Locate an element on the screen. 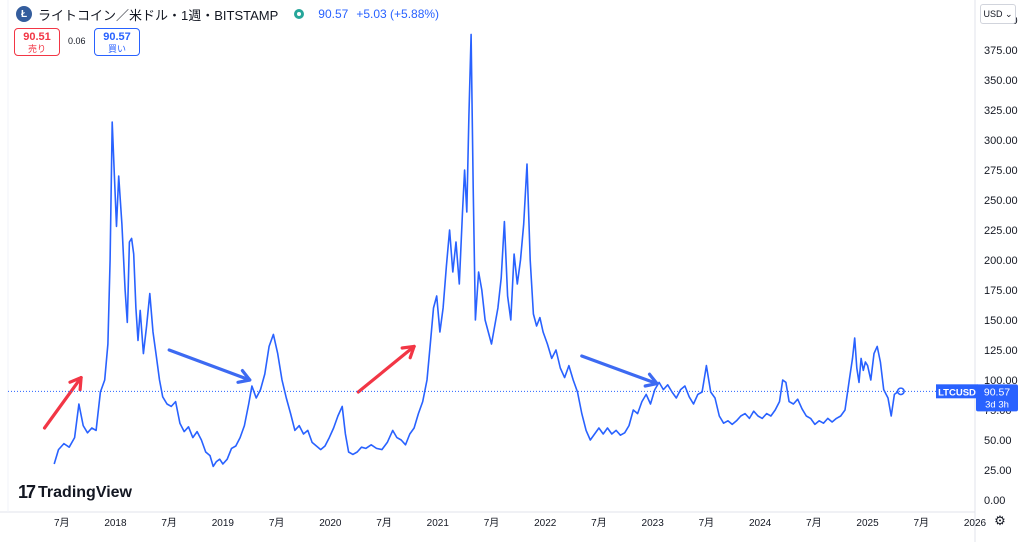 This screenshot has height=547, width=1024. x-tick-label: 2020 is located at coordinates (330, 523).